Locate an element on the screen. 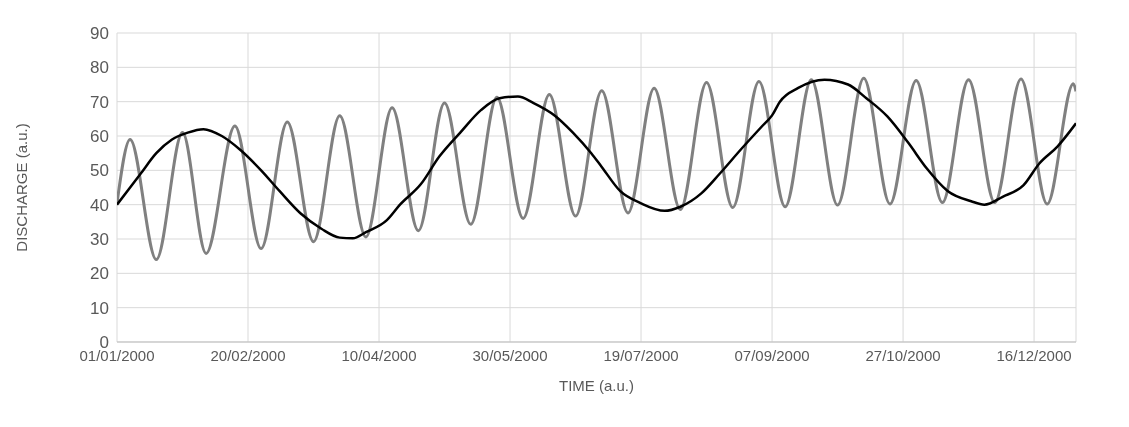 The image size is (1129, 427). y-tick-label: 40 is located at coordinates (99, 205).